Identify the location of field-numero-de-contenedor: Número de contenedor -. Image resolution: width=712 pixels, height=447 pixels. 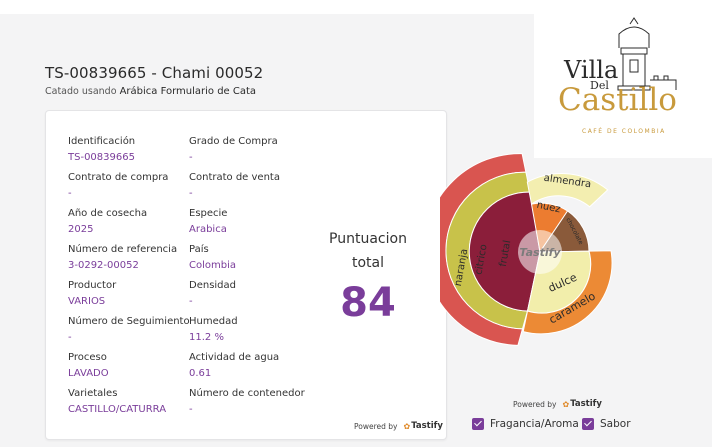
(247, 402).